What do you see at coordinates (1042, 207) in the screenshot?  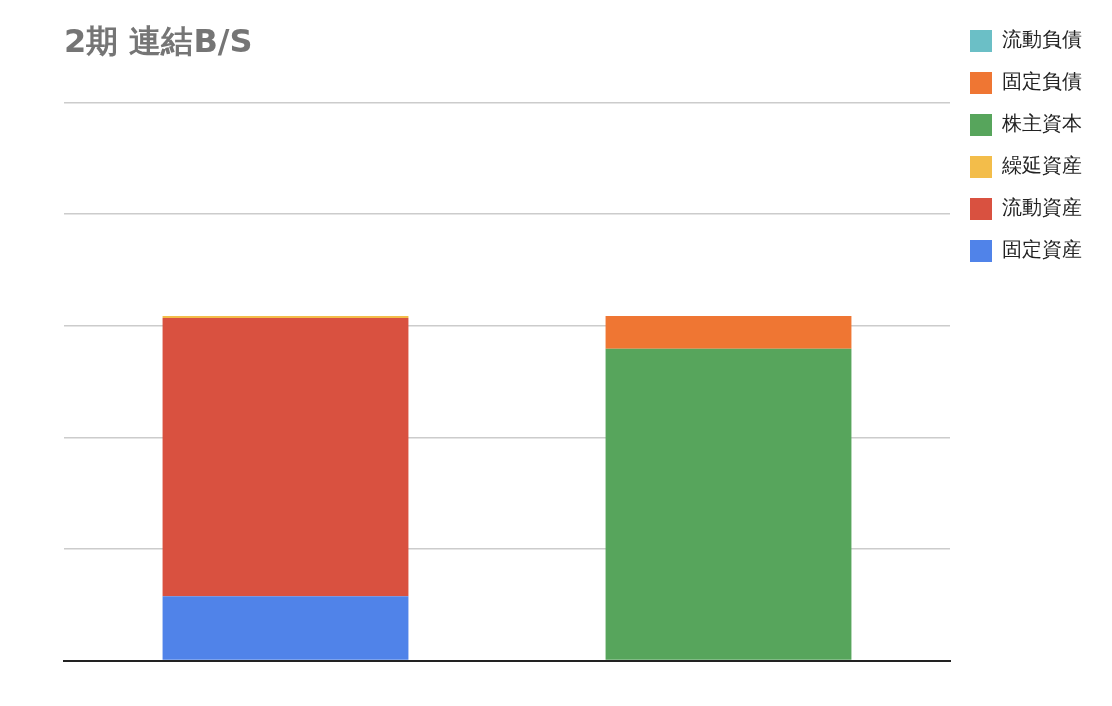 I see `legend-label: 流動資産` at bounding box center [1042, 207].